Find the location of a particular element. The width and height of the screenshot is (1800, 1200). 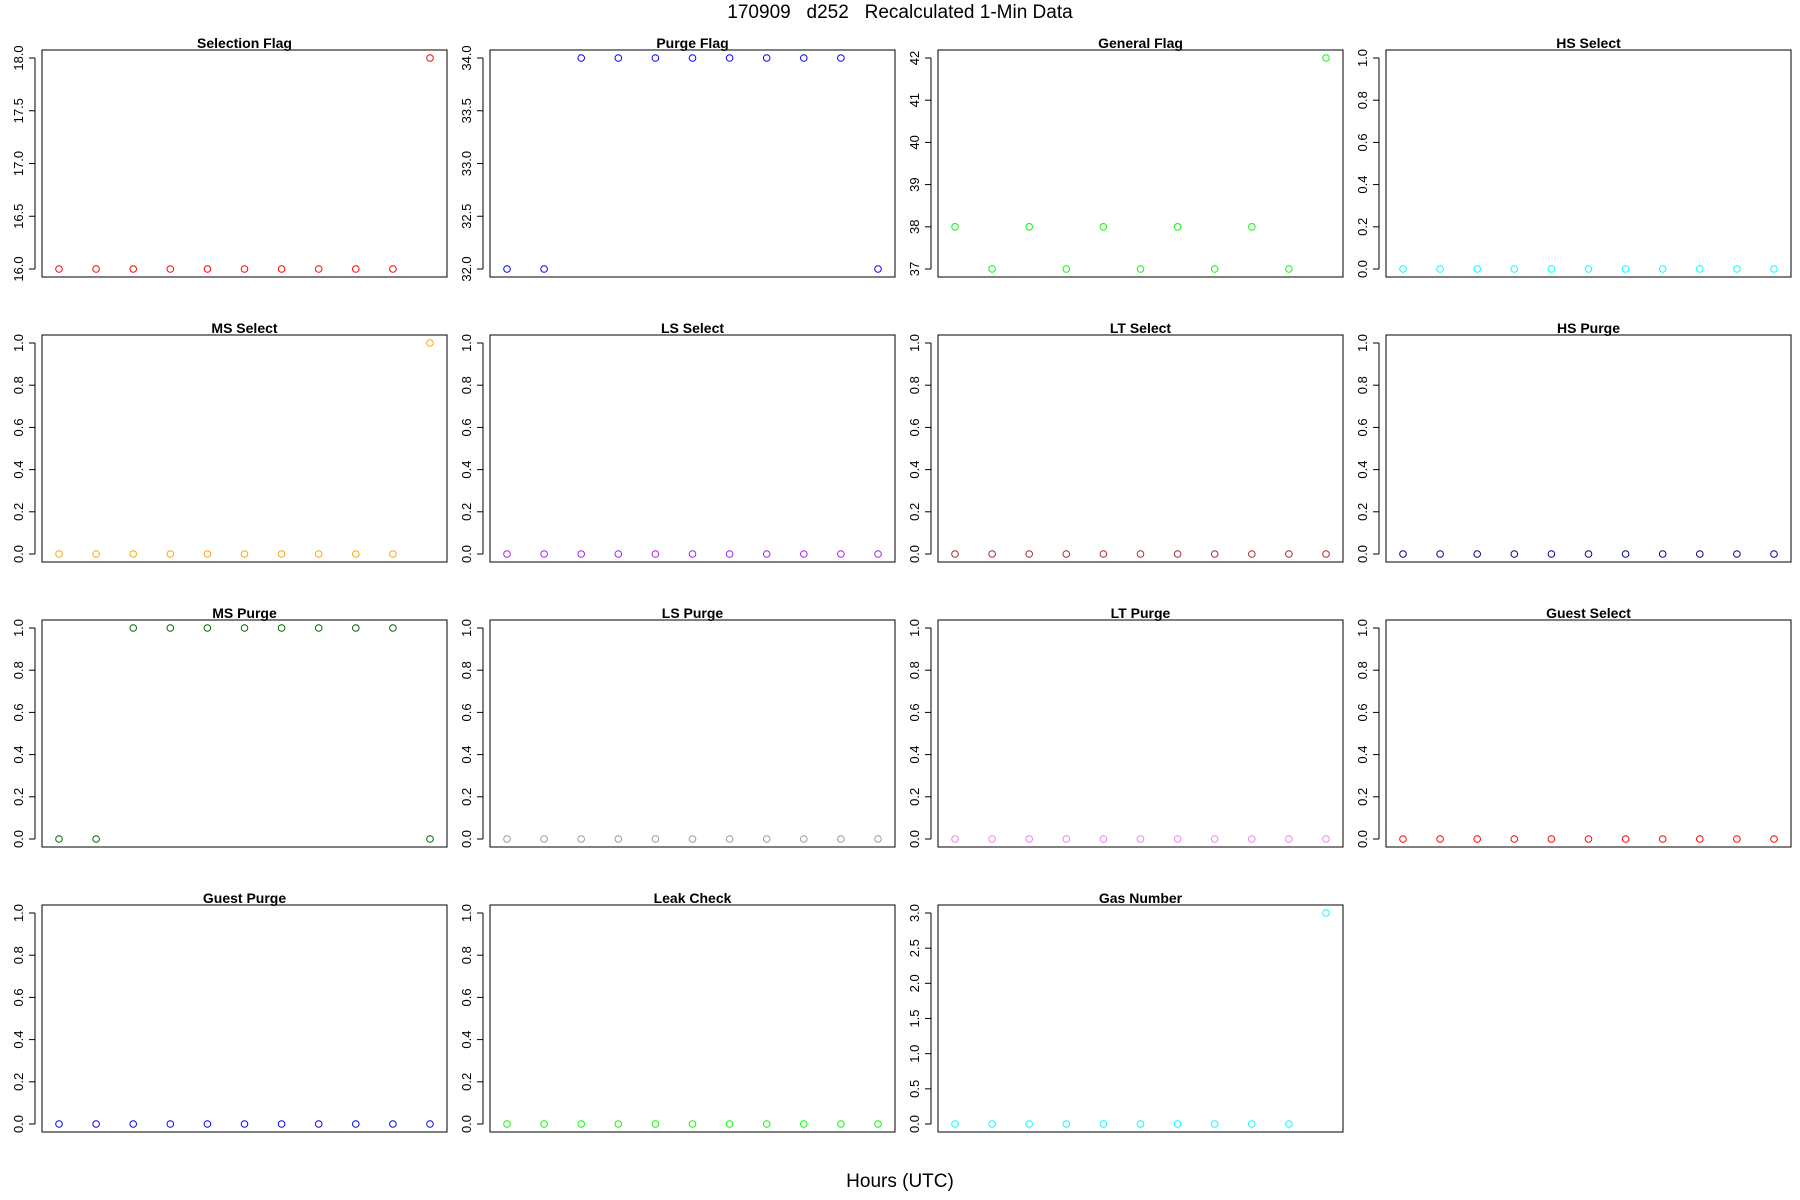

y-tick-label: 34.0 is located at coordinates (466, 57).